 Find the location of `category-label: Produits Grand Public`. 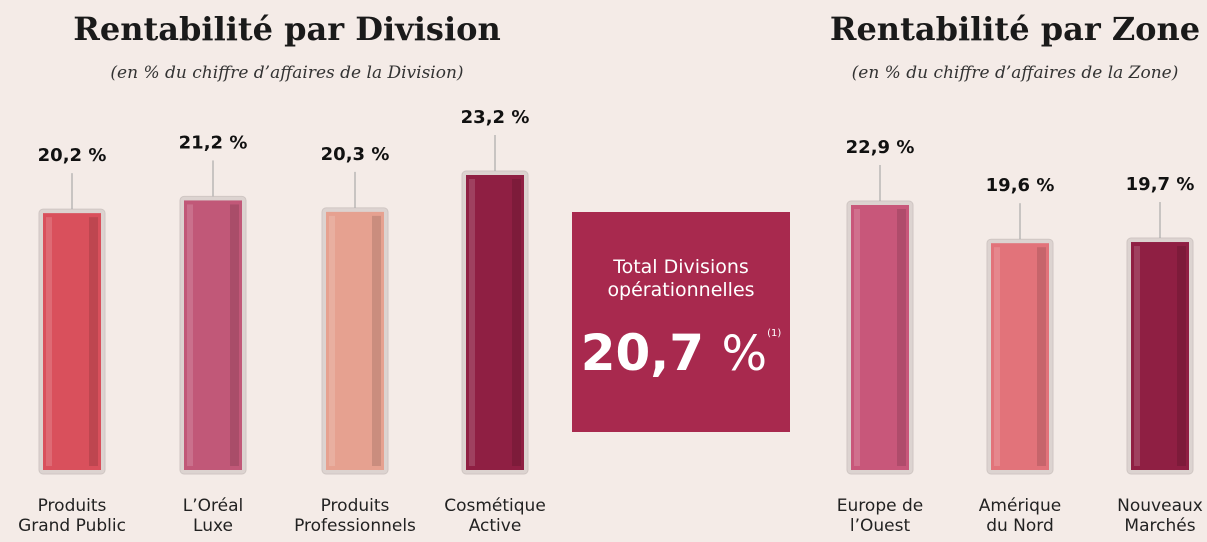

category-label: Produits Grand Public is located at coordinates (72, 516).